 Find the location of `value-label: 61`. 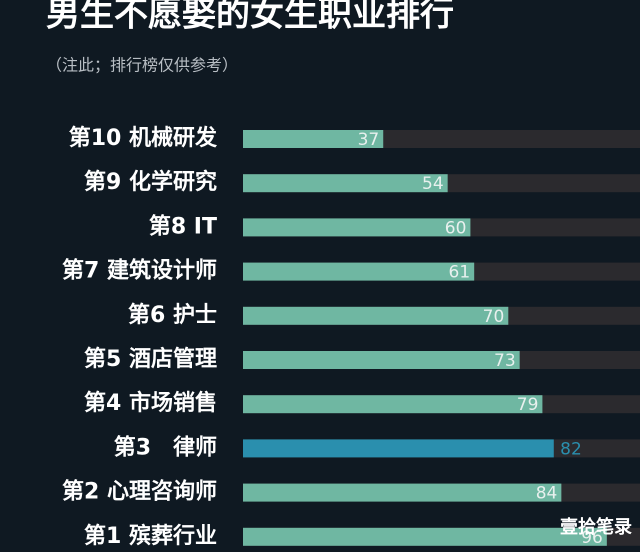

value-label: 61 is located at coordinates (460, 273).